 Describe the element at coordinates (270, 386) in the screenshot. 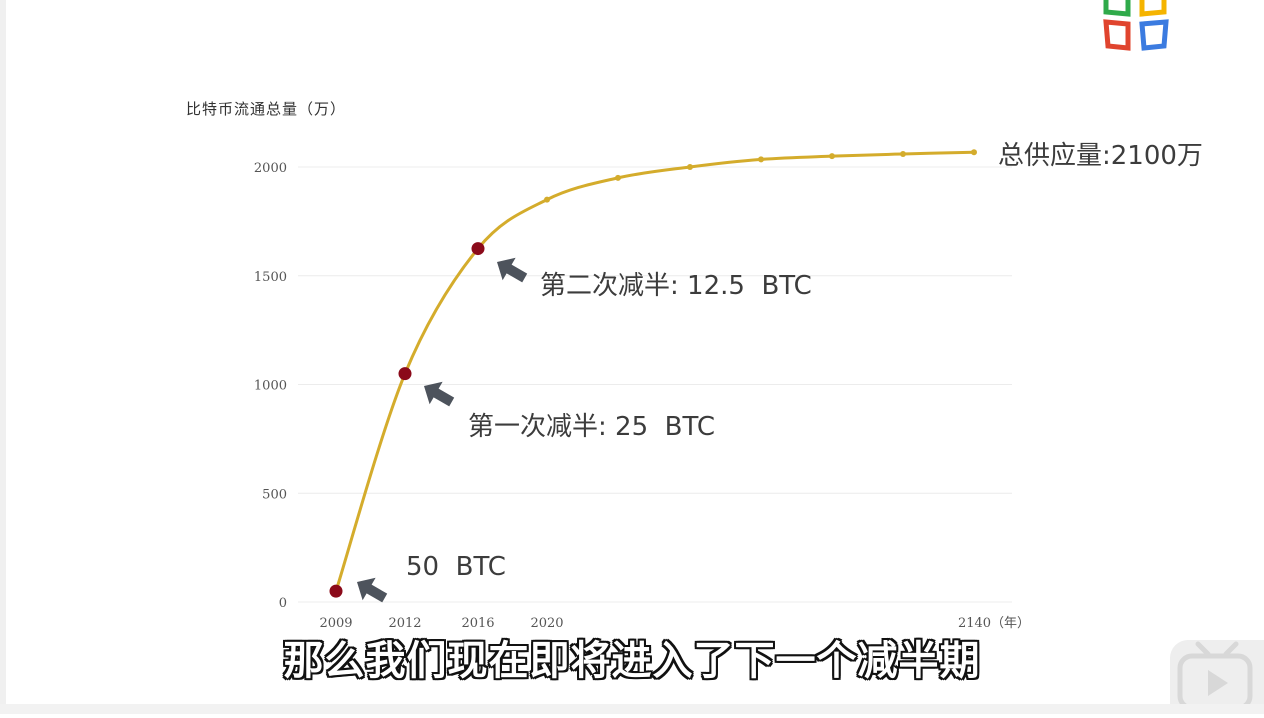

I see `y-tick-label: 1000` at that location.